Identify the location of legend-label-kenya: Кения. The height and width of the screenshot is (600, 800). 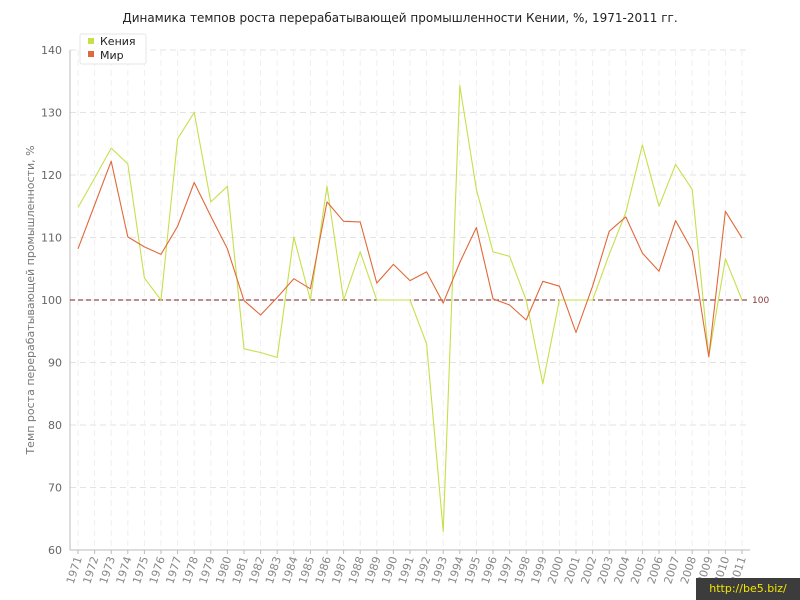
(118, 41).